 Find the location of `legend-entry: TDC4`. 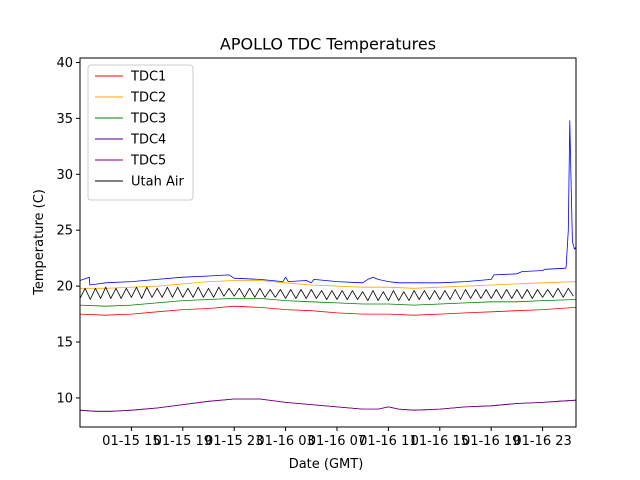

legend-entry: TDC4 is located at coordinates (148, 140).